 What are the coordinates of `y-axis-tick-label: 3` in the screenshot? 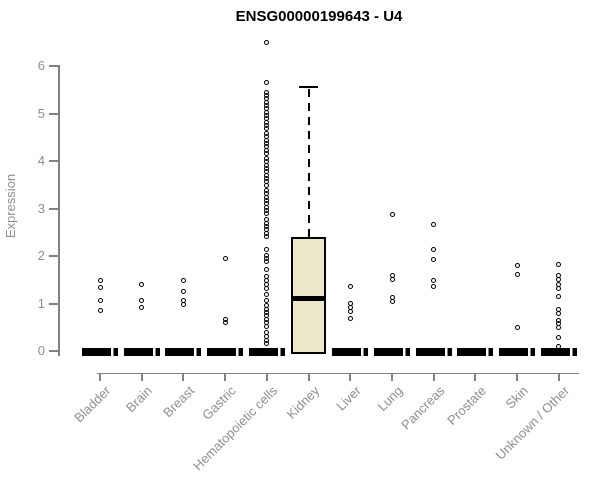 It's located at (41, 208).